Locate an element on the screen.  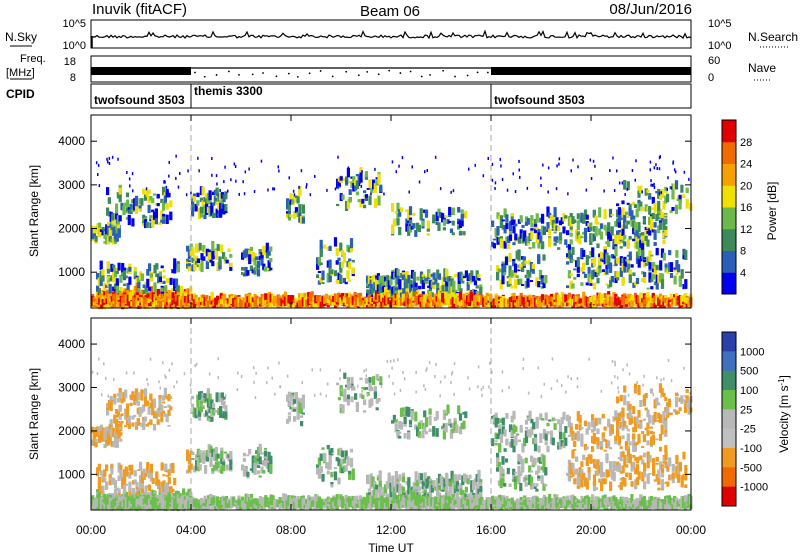
nave-dot is located at coordinates (487, 72).